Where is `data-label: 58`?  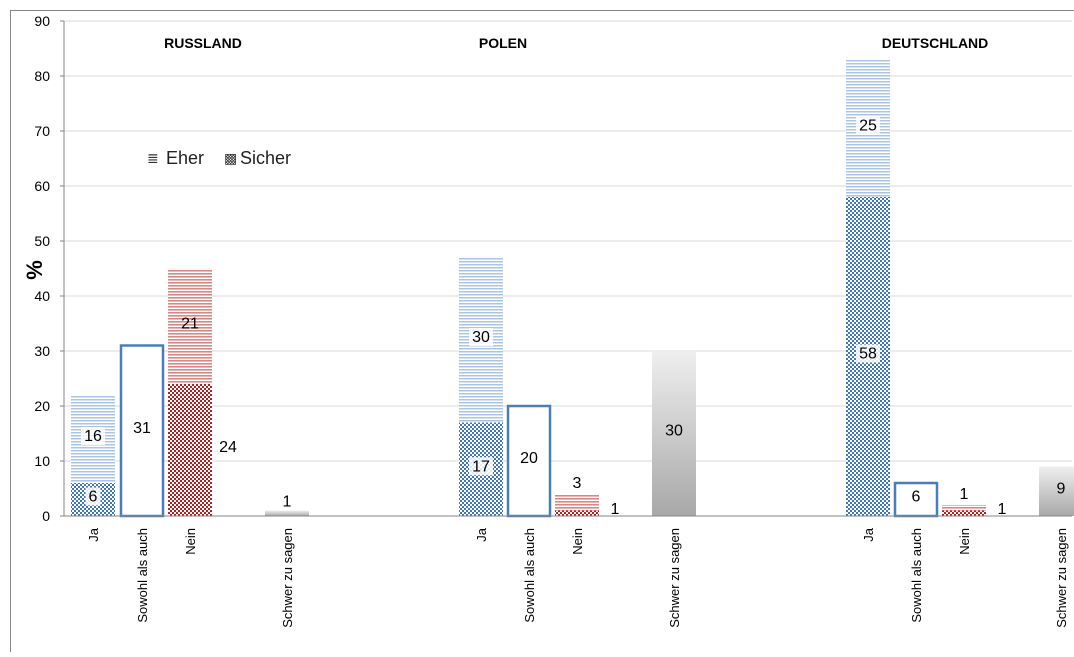
data-label: 58 is located at coordinates (868, 354).